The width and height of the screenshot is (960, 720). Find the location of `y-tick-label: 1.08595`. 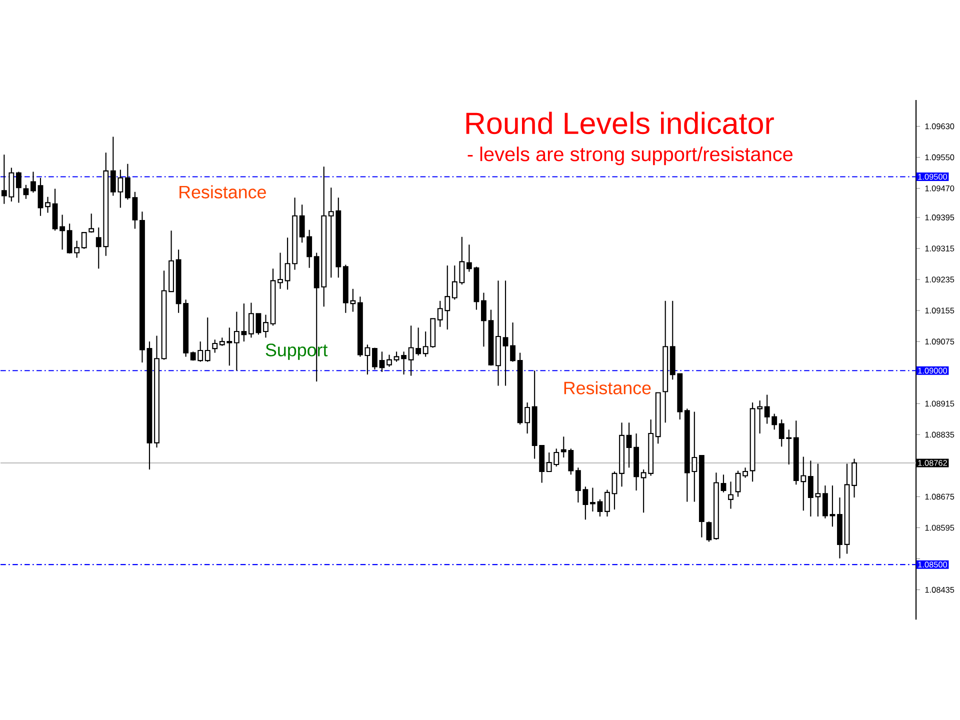

y-tick-label: 1.08595 is located at coordinates (939, 528).